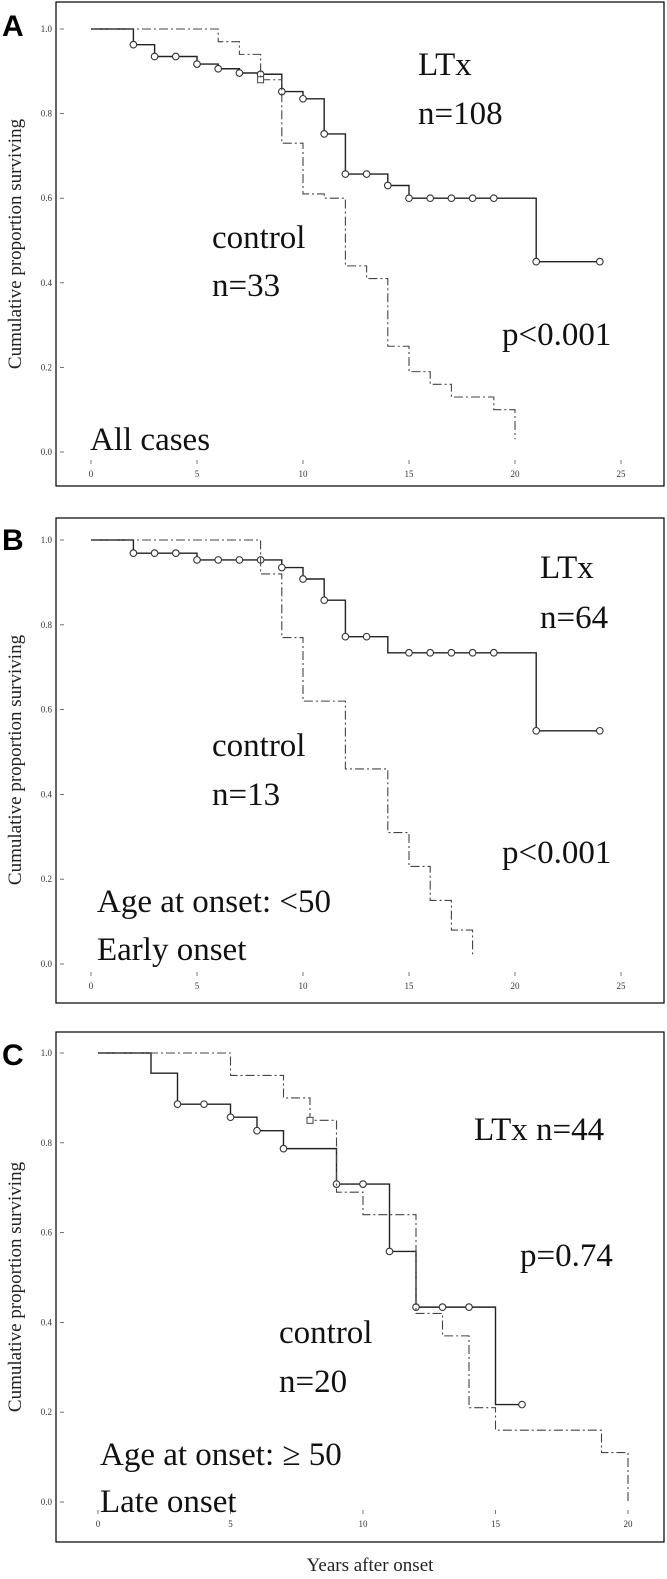 Image resolution: width=667 pixels, height=1579 pixels. What do you see at coordinates (556, 853) in the screenshot?
I see `panel-b-p-value: p<0.001` at bounding box center [556, 853].